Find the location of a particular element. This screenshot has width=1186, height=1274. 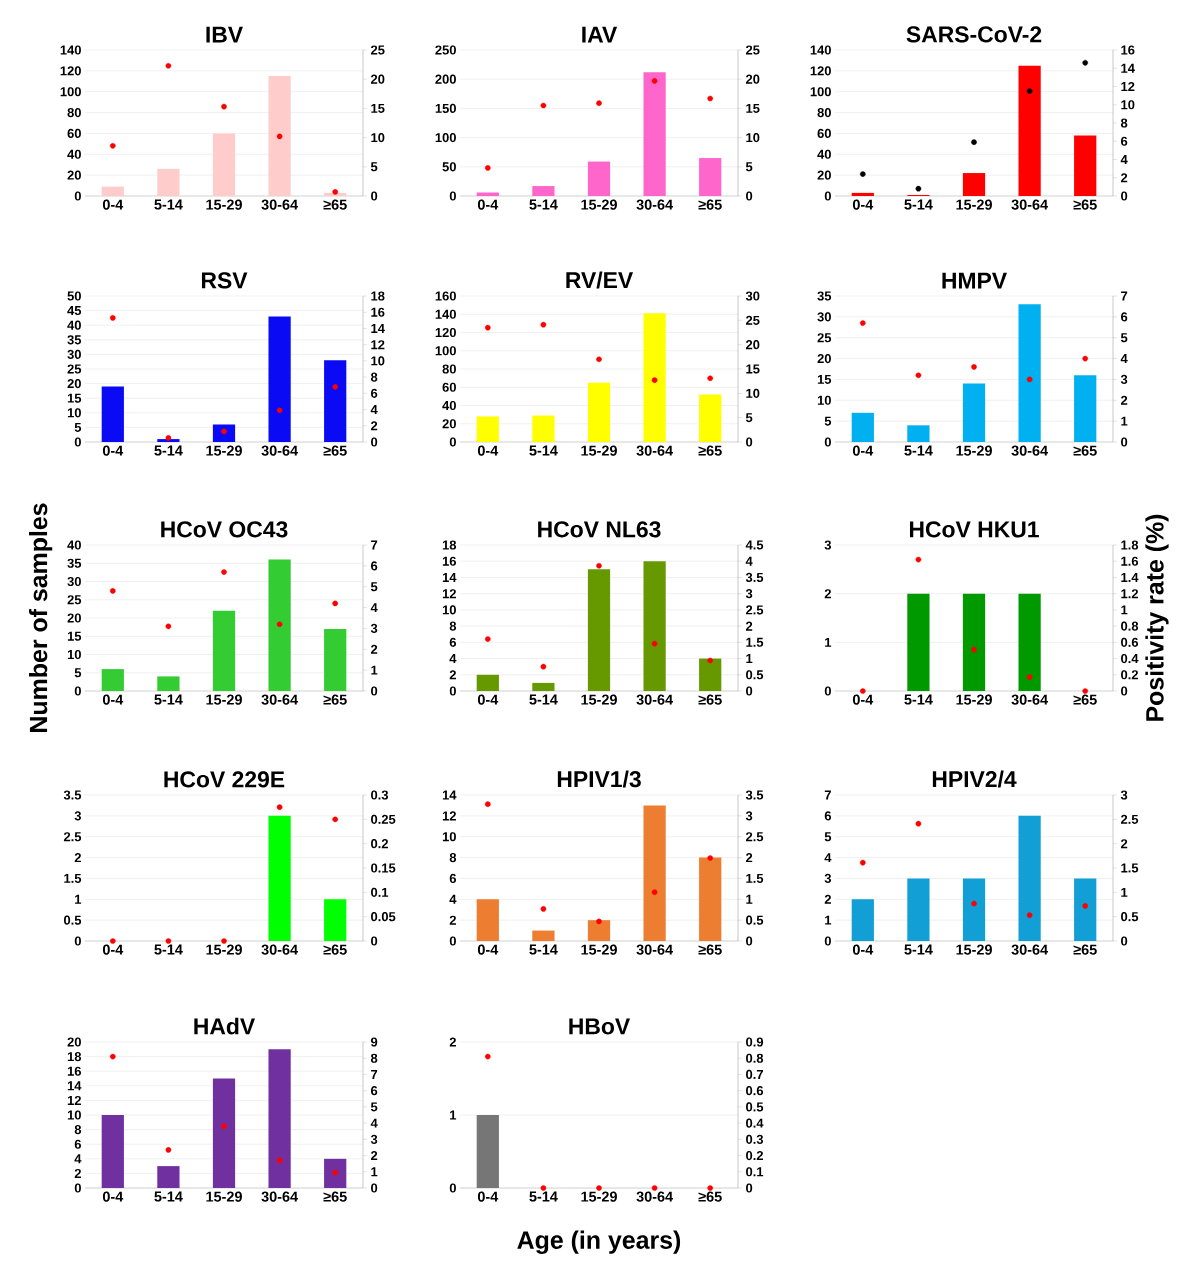

y-tick-label: 2.5 is located at coordinates (72, 837).